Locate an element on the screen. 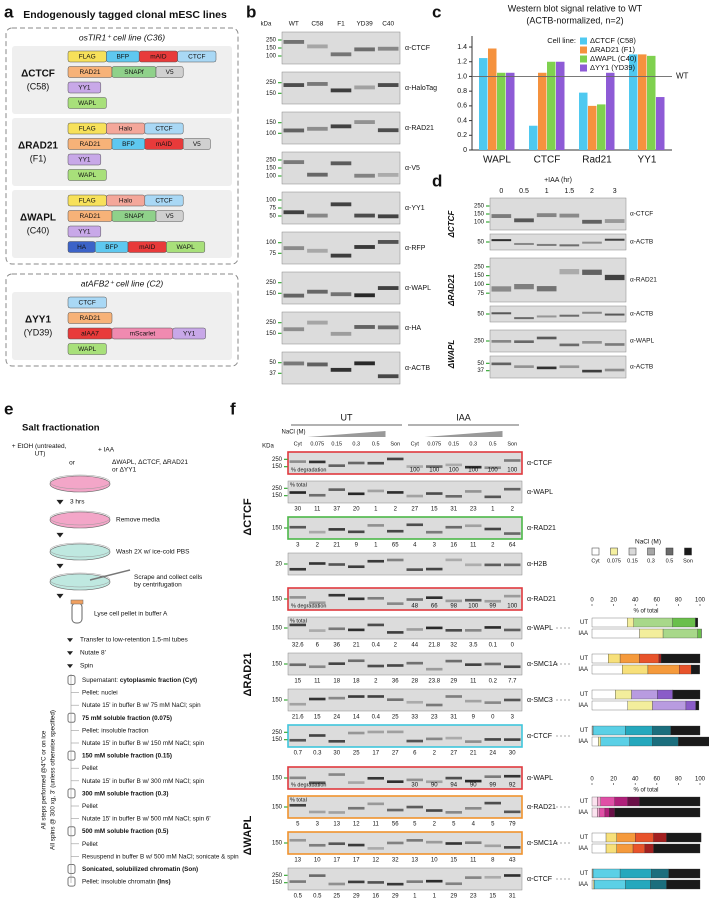 This screenshot has width=709, height=906. step: Spin is located at coordinates (86, 666).